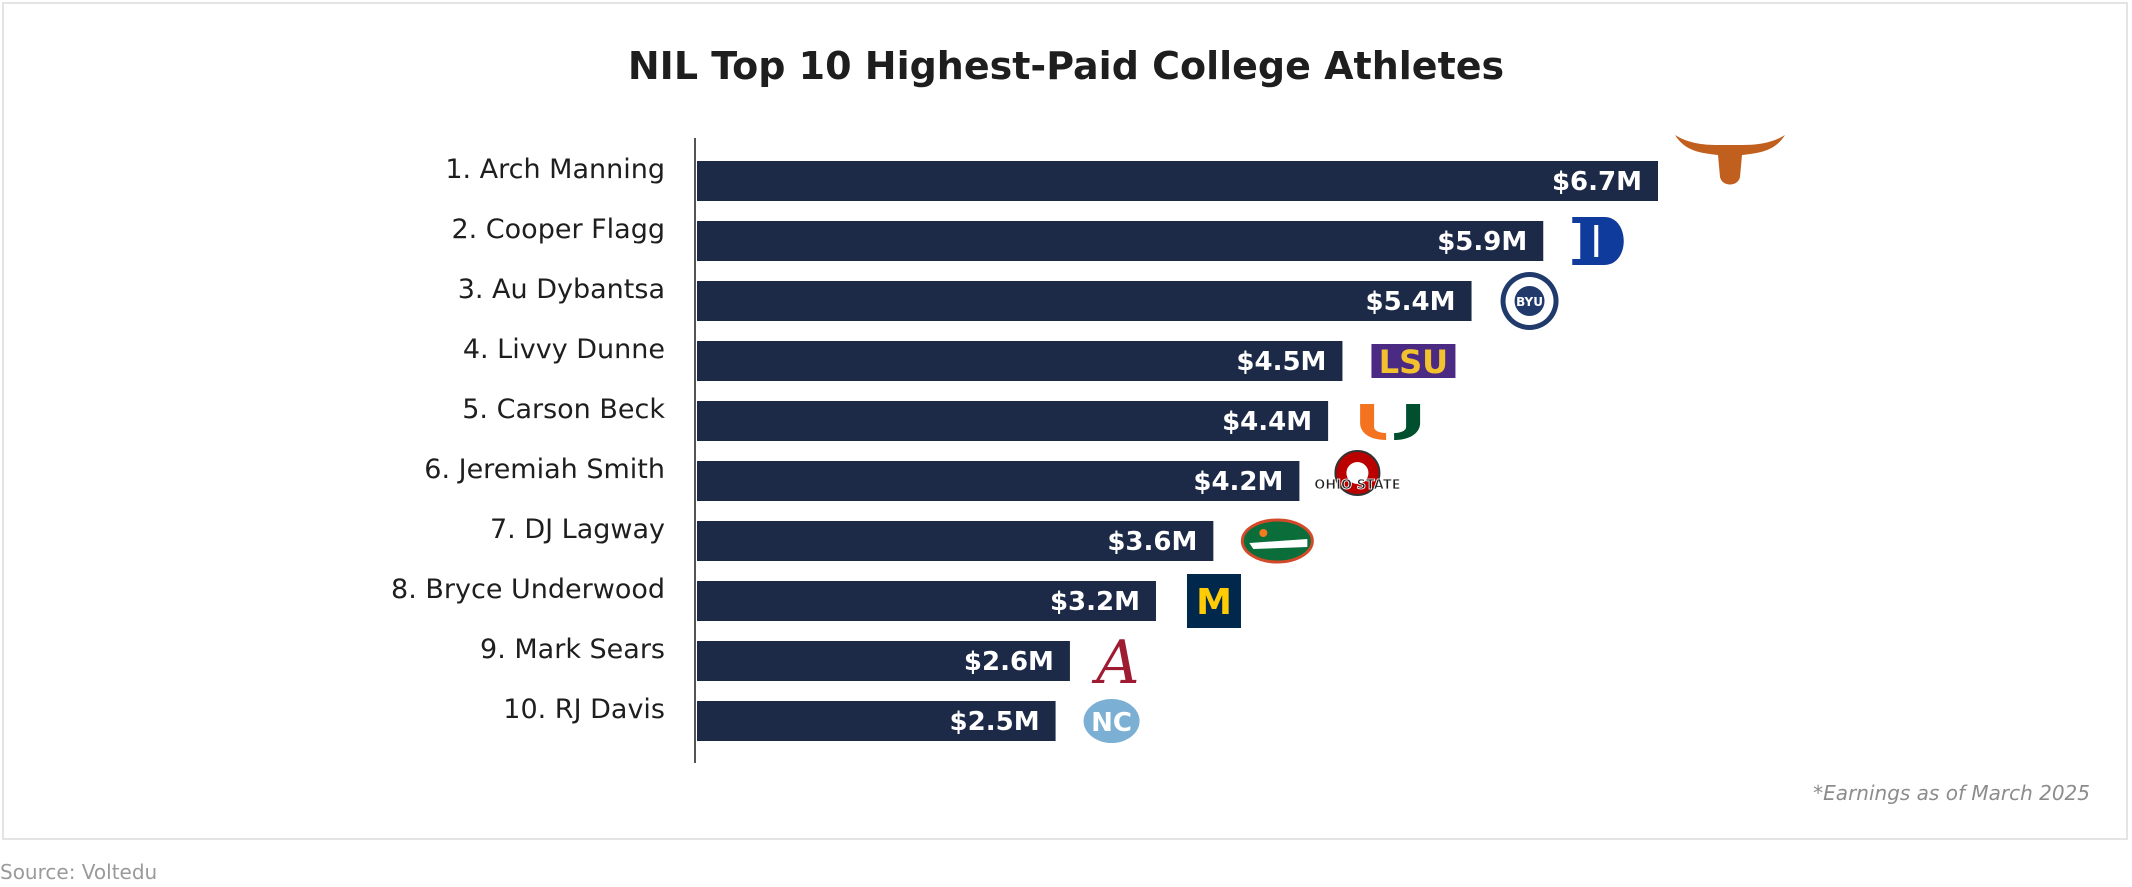 The image size is (2132, 887). What do you see at coordinates (1390, 422) in the screenshot?
I see `miami-u-logo` at bounding box center [1390, 422].